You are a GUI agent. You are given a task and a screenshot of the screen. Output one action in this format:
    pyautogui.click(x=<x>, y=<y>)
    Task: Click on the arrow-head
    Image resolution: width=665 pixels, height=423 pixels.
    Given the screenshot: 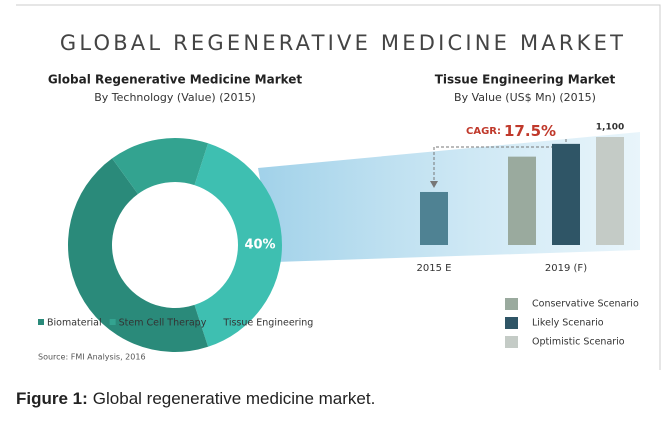 What is the action you would take?
    pyautogui.click(x=434, y=184)
    